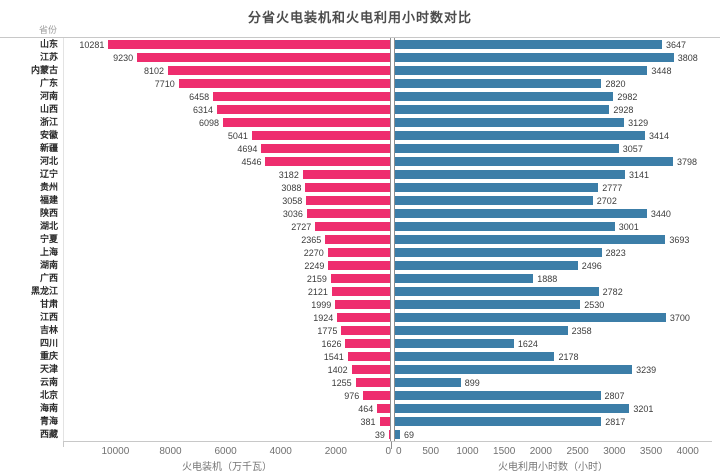 The width and height of the screenshot is (720, 476). I want to click on capacity-plot-cell: 2121, so click(227, 291).